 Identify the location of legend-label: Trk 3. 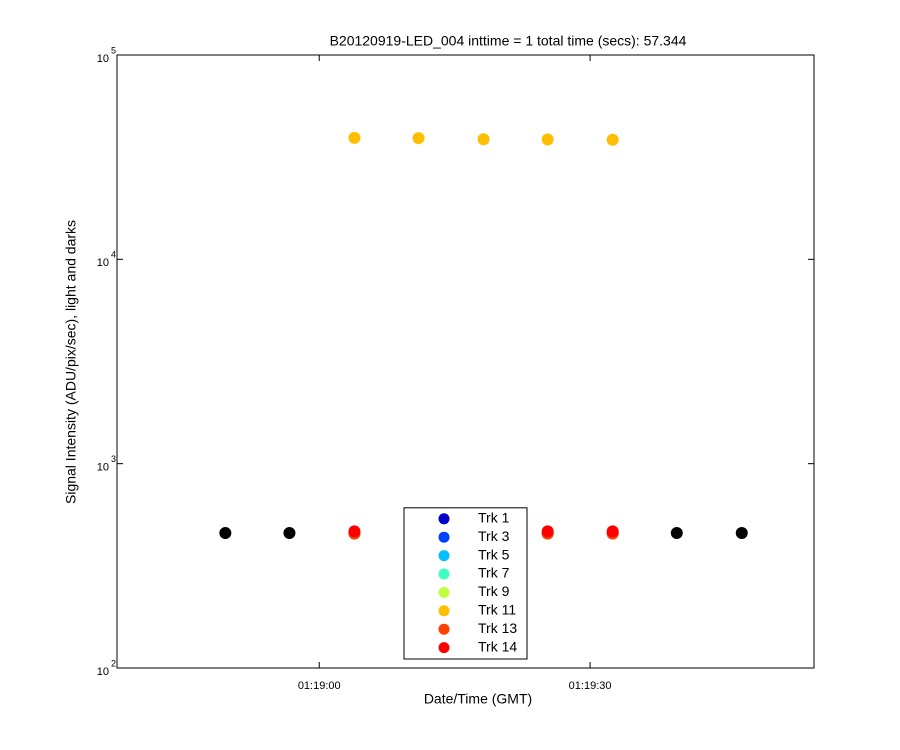
(494, 536).